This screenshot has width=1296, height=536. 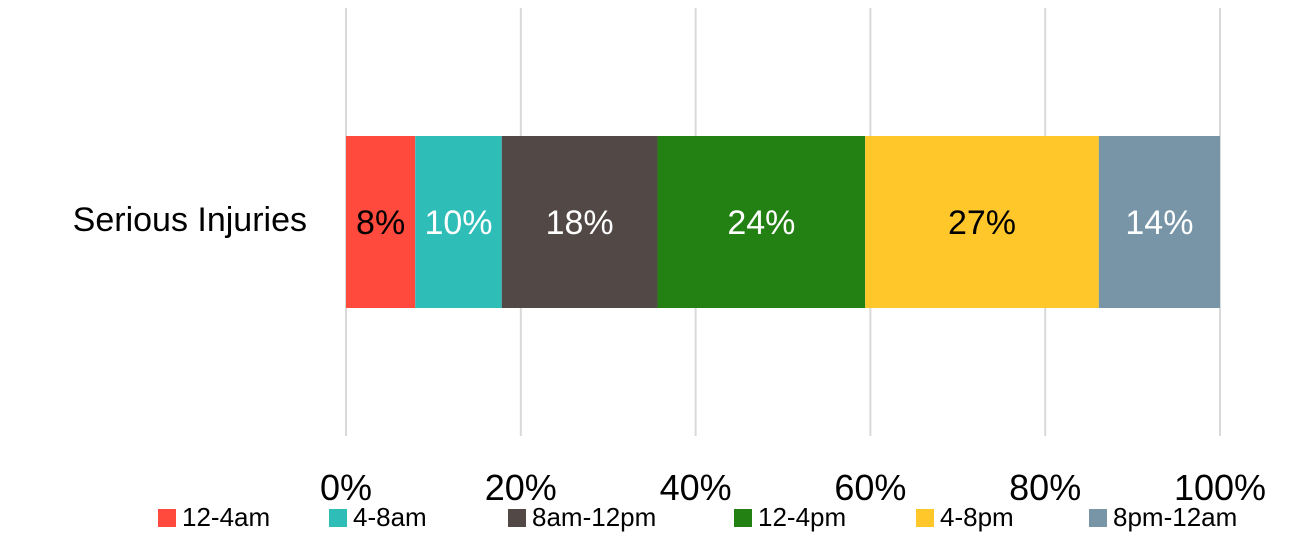 I want to click on bar-segment-8pm-12am, so click(x=1159, y=222).